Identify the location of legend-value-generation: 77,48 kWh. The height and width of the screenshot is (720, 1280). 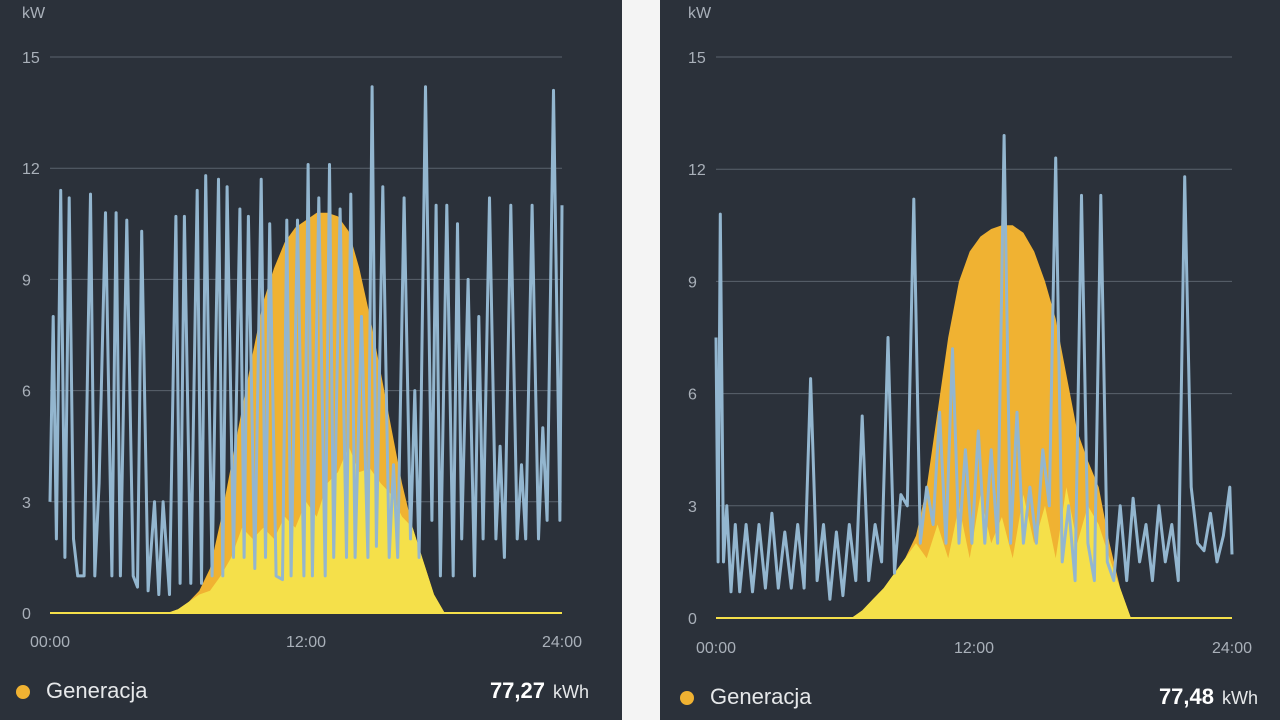
(1208, 697).